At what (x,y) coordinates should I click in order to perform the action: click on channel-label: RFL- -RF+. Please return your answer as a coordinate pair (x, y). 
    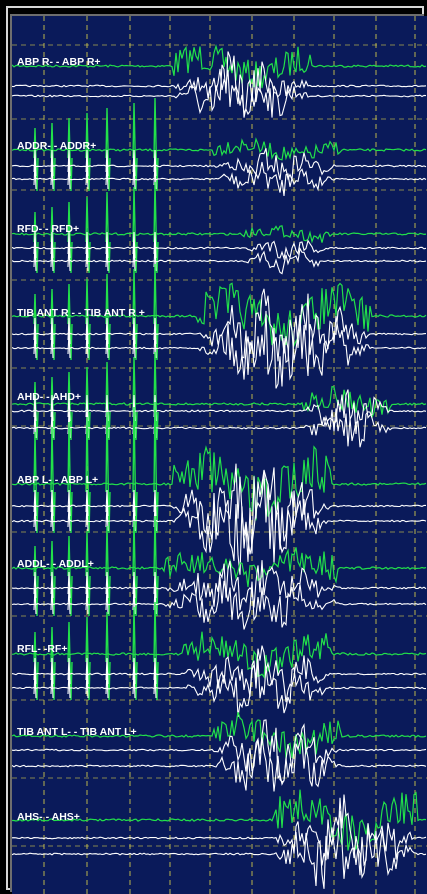
    Looking at the image, I should click on (42, 649).